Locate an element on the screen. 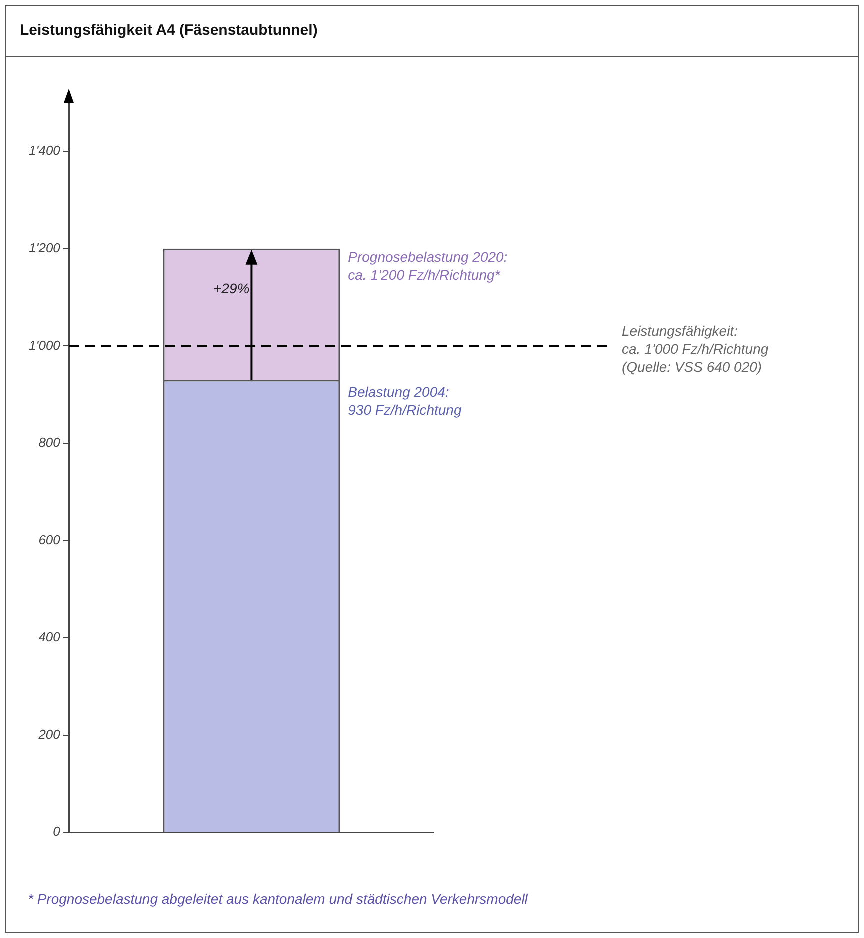 This screenshot has width=864, height=938. annotation: Prognosebelastung 2020: ca. 1'200 Fz/h/Richtung* is located at coordinates (428, 265).